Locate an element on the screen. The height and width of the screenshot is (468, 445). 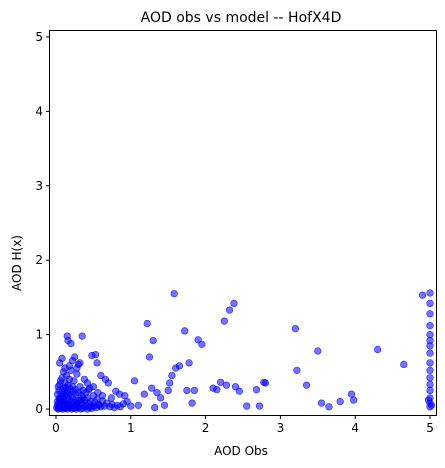
y-axis-label: AOD H(x) is located at coordinates (17, 263).